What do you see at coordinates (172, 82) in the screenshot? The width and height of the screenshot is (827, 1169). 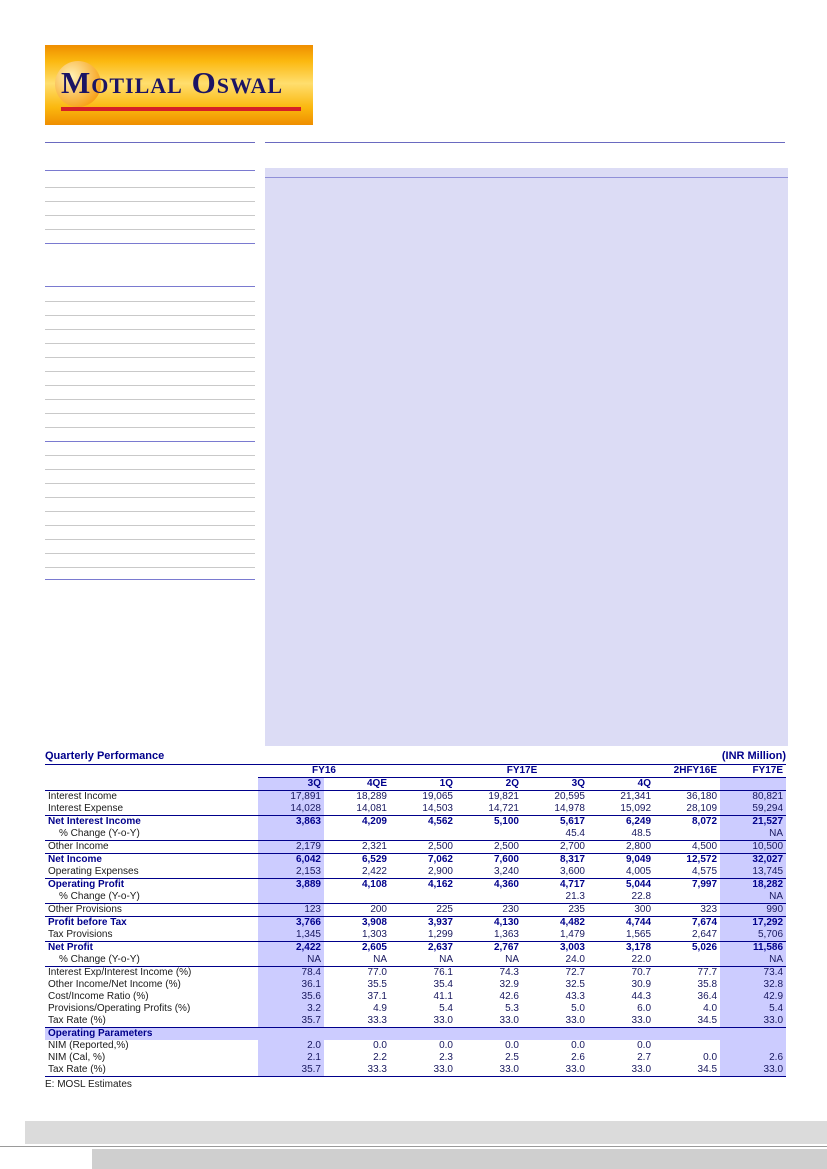 I see `logo-text: Motilal Oswal` at bounding box center [172, 82].